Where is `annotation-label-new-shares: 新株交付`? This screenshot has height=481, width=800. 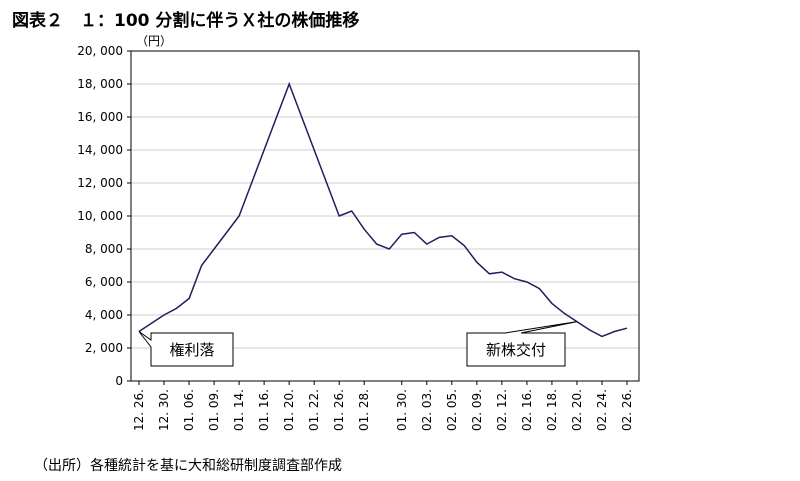
annotation-label-new-shares: 新株交付 is located at coordinates (516, 350).